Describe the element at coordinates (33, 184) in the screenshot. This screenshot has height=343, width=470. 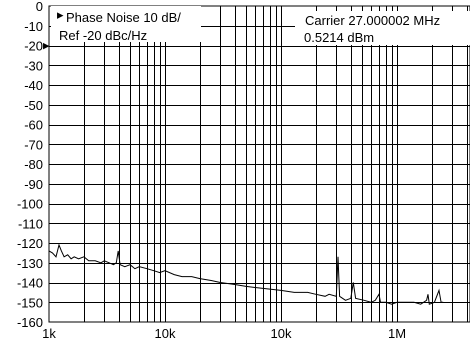
I see `y-tick-label: -90` at that location.